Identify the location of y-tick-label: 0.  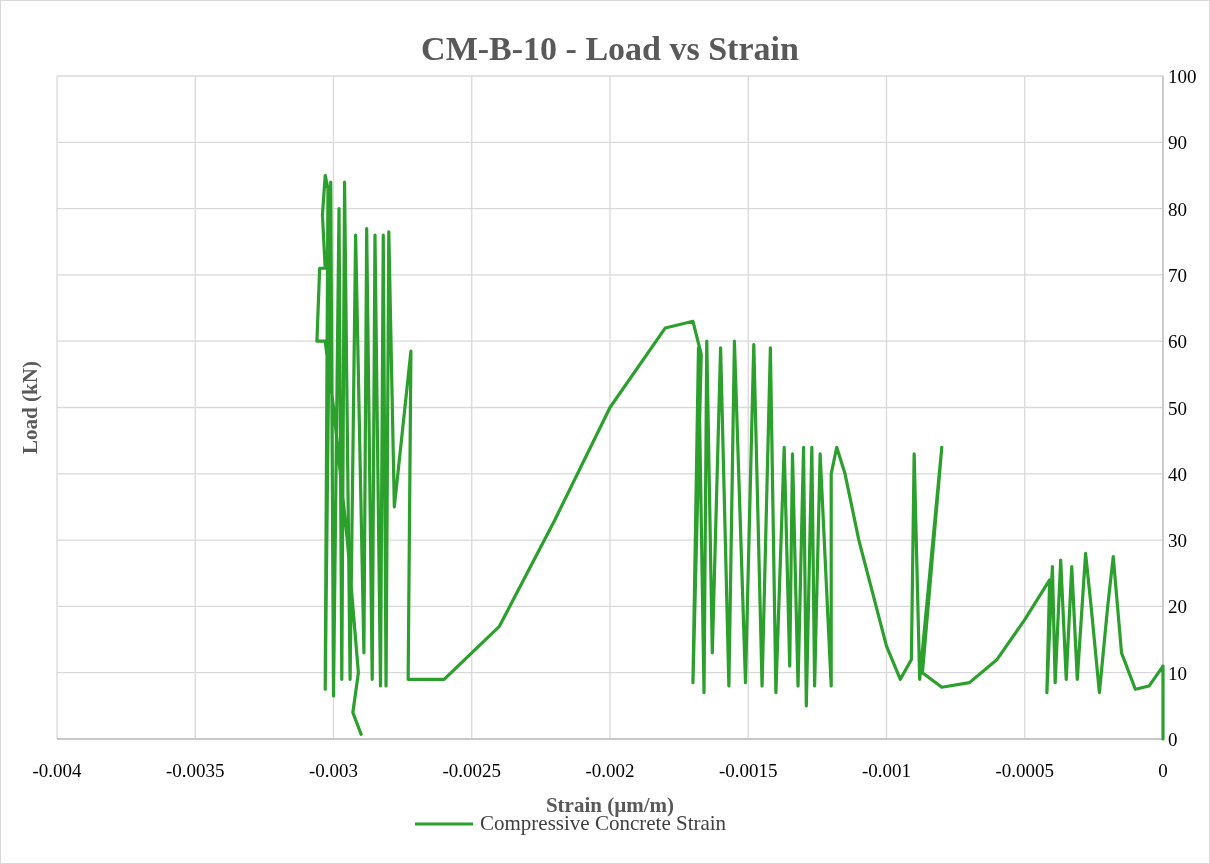
(1173, 739).